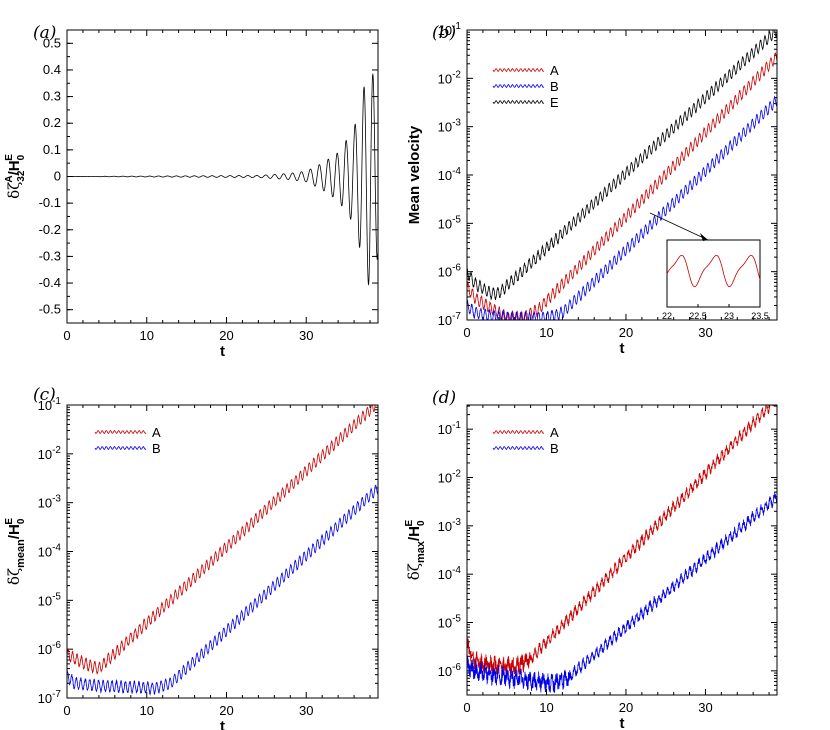 This screenshot has height=730, width=830. What do you see at coordinates (709, 266) in the screenshot?
I see `inset: 22 22.5 23 23.5` at bounding box center [709, 266].